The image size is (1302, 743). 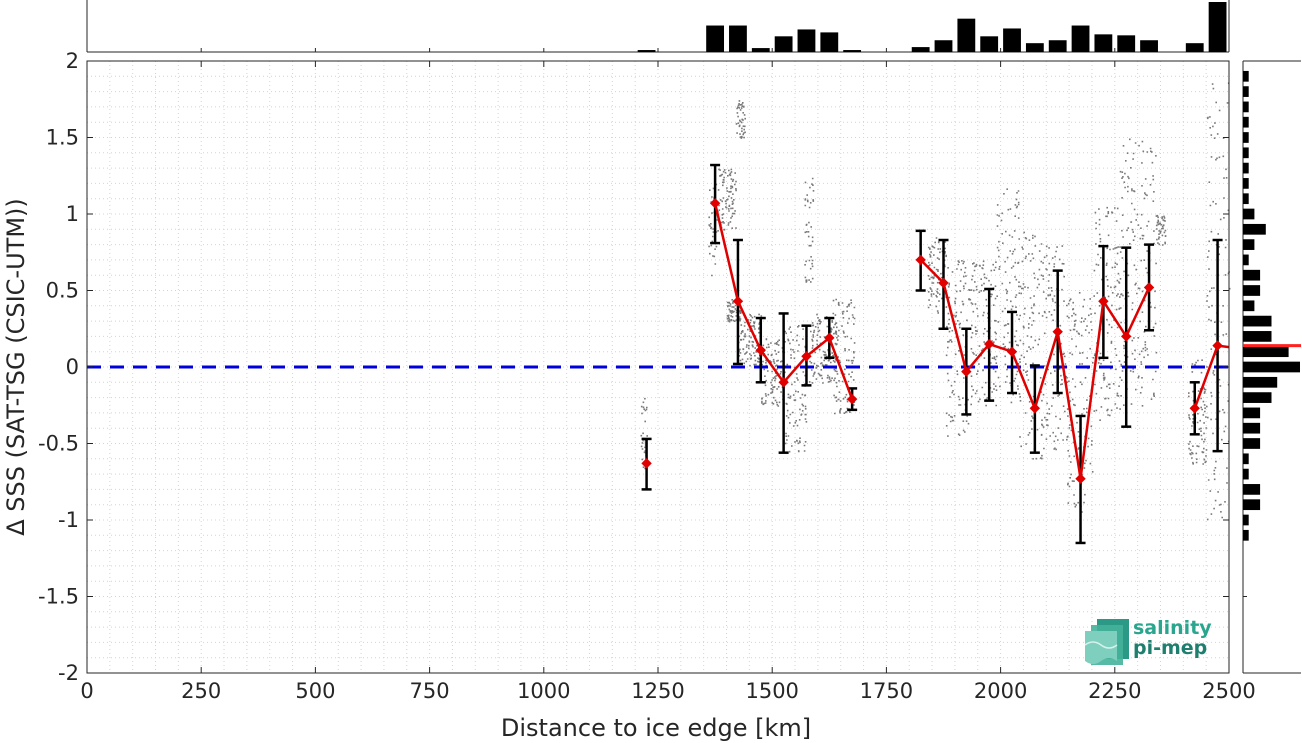 I want to click on x-axis-label: Distance to ice edge [km], so click(x=656, y=728).